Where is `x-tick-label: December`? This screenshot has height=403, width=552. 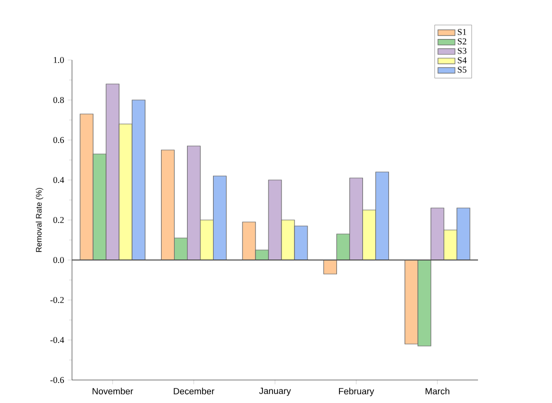 x-tick-label: December is located at coordinates (194, 391).